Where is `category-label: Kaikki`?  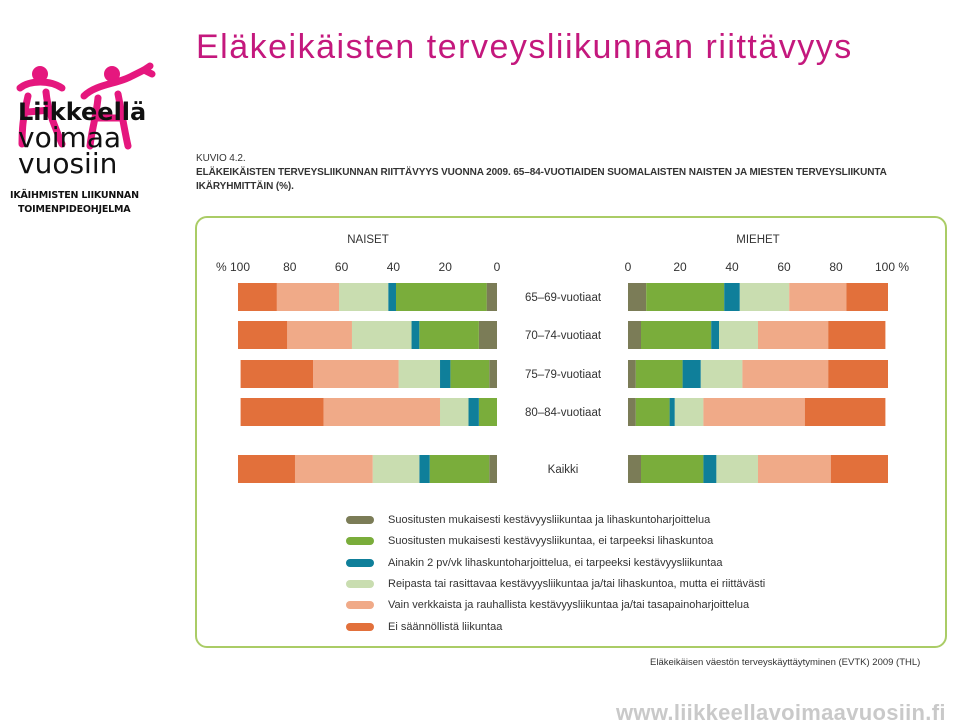
category-label: Kaikki is located at coordinates (563, 470).